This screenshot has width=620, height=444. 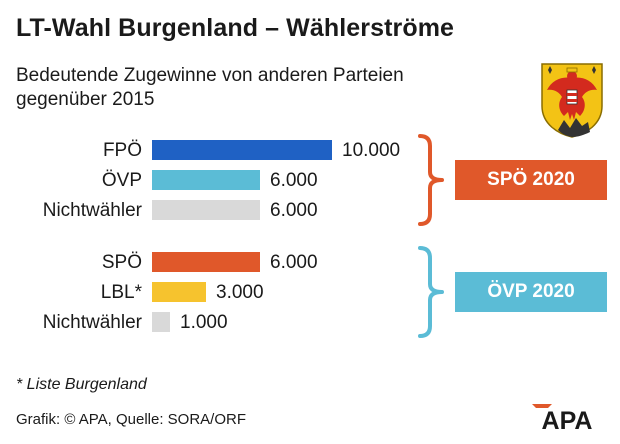 What do you see at coordinates (122, 262) in the screenshot?
I see `category-label: SPÖ` at bounding box center [122, 262].